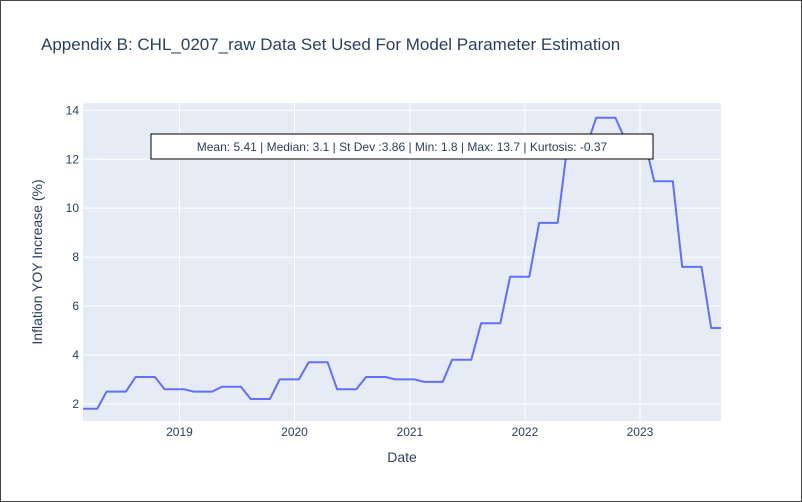  What do you see at coordinates (402, 457) in the screenshot?
I see `x-axis-title: Date` at bounding box center [402, 457].